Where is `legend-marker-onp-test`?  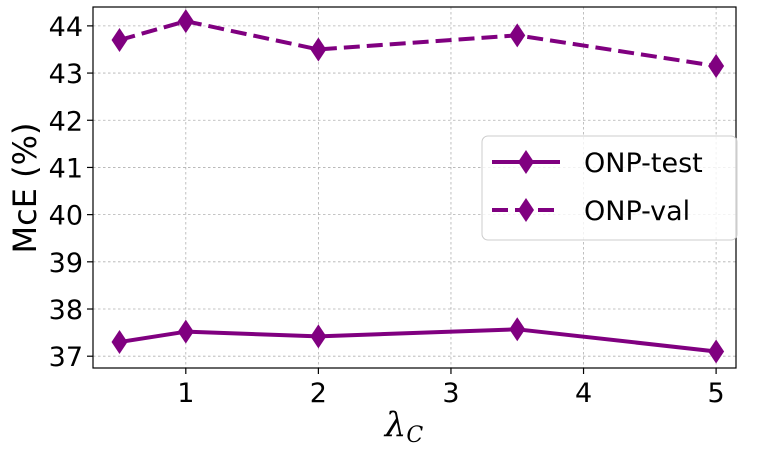 legend-marker-onp-test is located at coordinates (526, 162).